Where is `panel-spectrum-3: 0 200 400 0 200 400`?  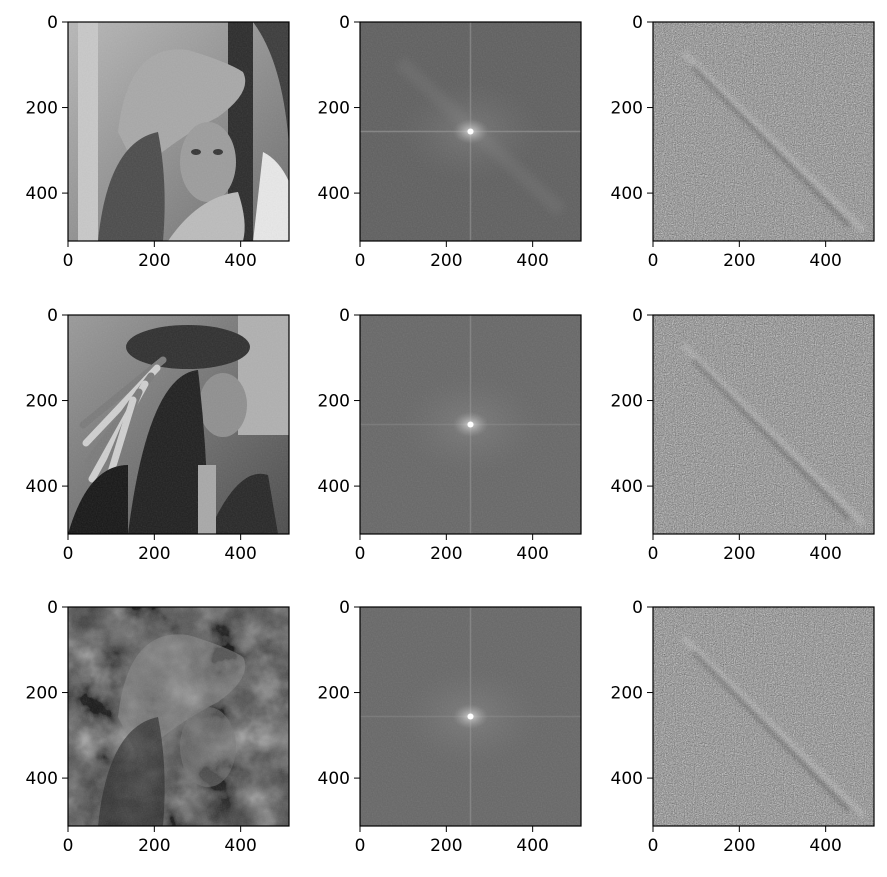
panel-spectrum-3: 0 200 400 0 200 400 is located at coordinates (450, 727).